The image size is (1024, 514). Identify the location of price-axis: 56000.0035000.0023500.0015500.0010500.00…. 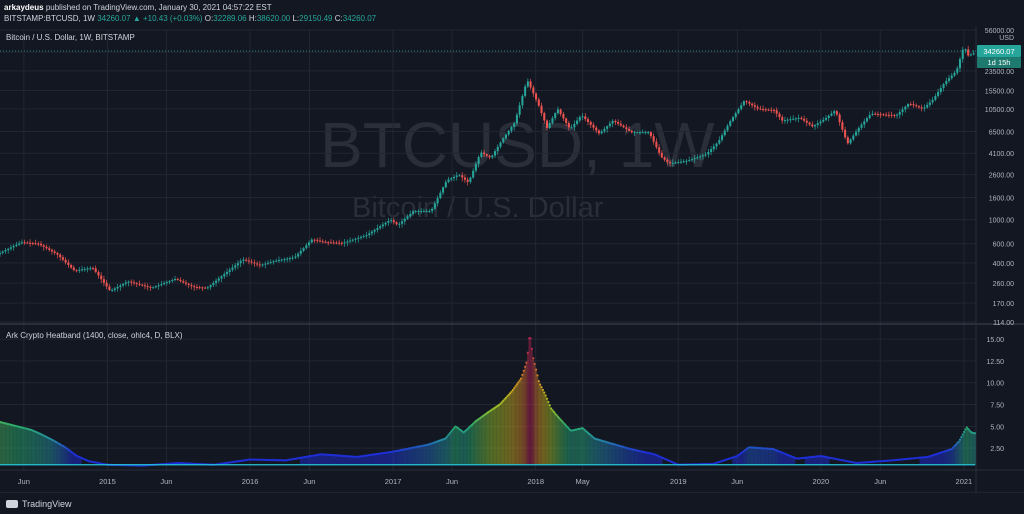
(999, 177).